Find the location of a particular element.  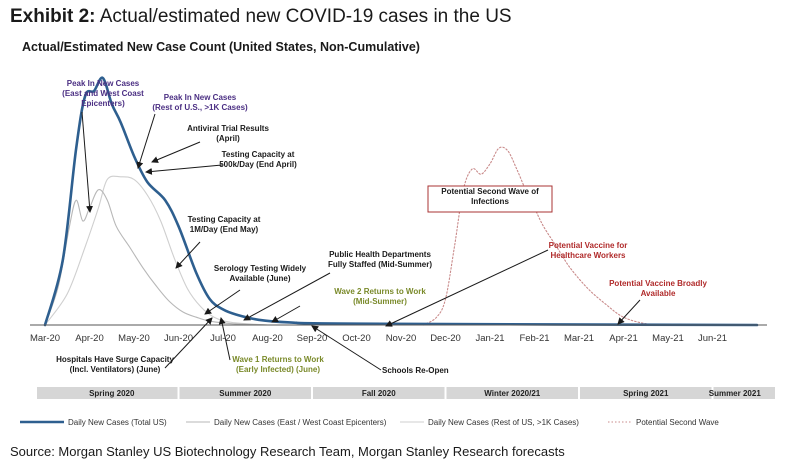

annotation-arrow-vaccine_broad is located at coordinates (629, 312).